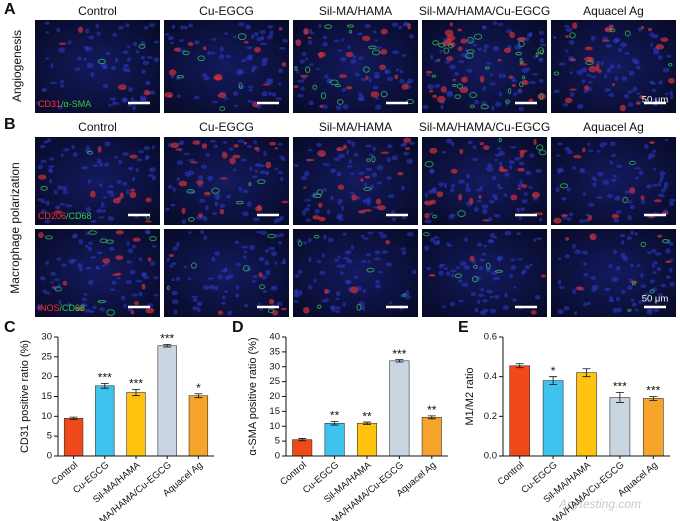  I want to click on stain-label: CD31/α-SMA, so click(64, 104).